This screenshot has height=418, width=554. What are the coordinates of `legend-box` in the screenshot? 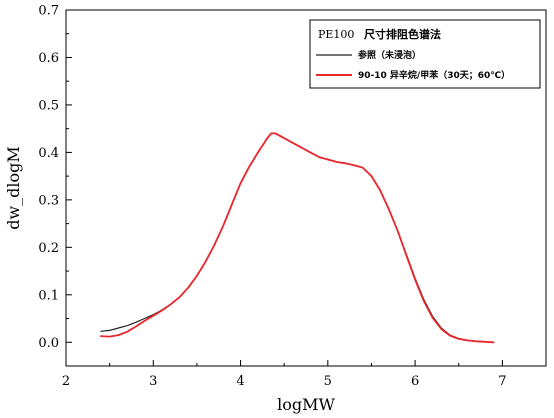 It's located at (425, 54).